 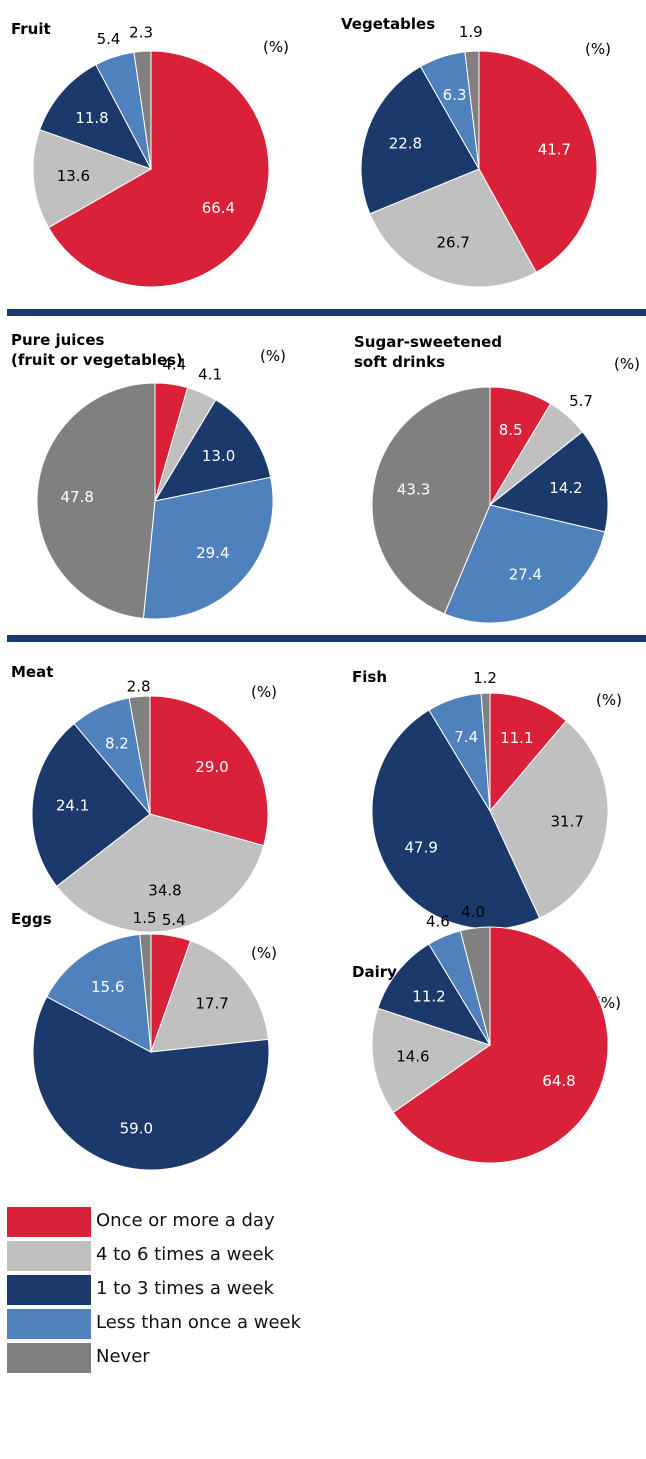 I want to click on legend-label: 4 to 6 times a week, so click(x=185, y=1254).